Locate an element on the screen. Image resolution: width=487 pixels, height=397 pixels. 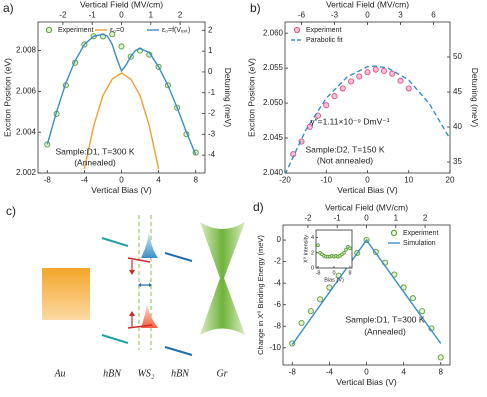
panel-label: b) is located at coordinates (255, 8).